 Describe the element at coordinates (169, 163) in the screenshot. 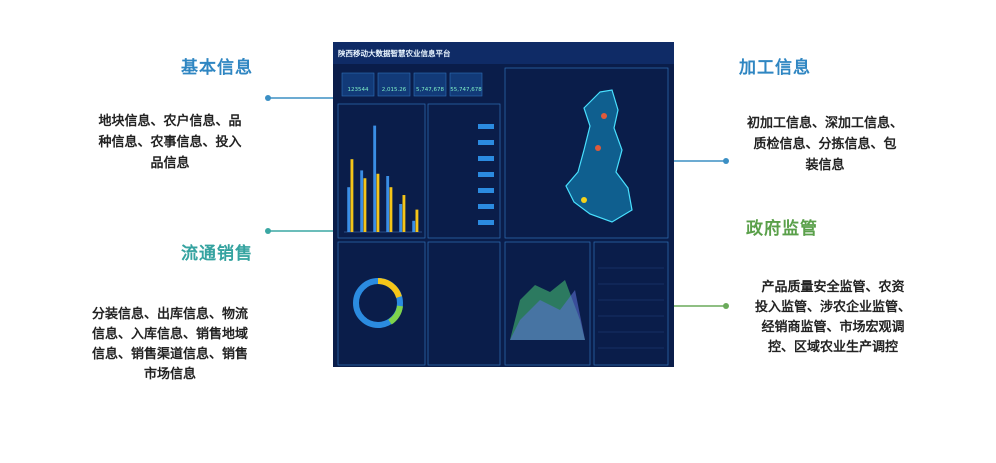

I see `section-text: 品信息` at that location.